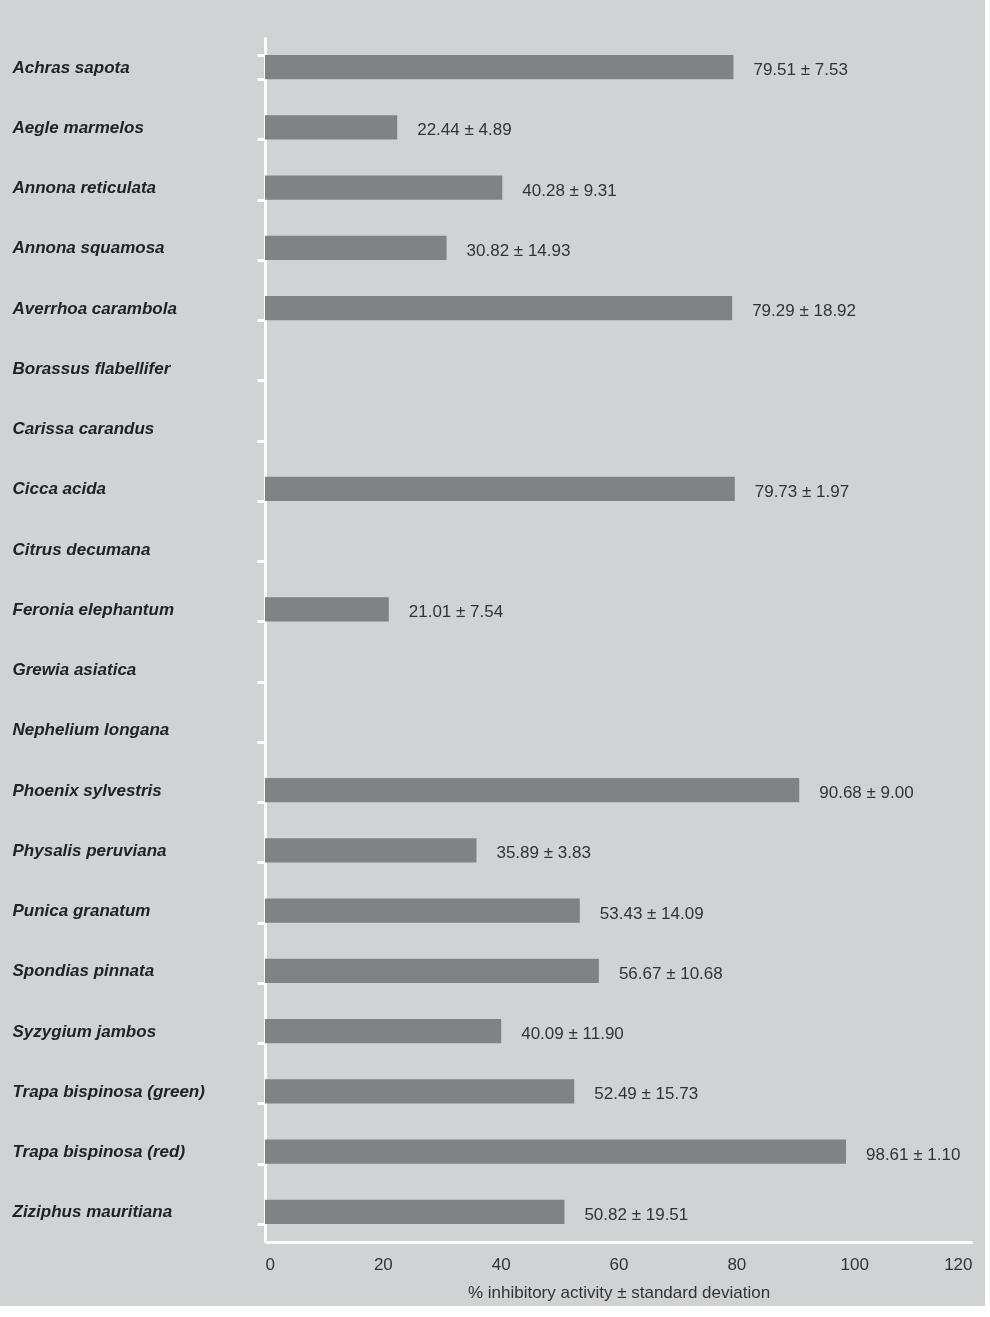  What do you see at coordinates (84, 188) in the screenshot?
I see `y-tick-label: Annona reticulata` at bounding box center [84, 188].